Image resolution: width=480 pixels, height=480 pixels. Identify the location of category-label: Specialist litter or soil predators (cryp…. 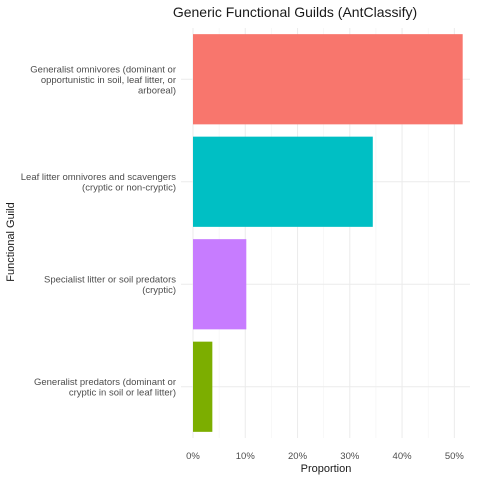
(110, 286).